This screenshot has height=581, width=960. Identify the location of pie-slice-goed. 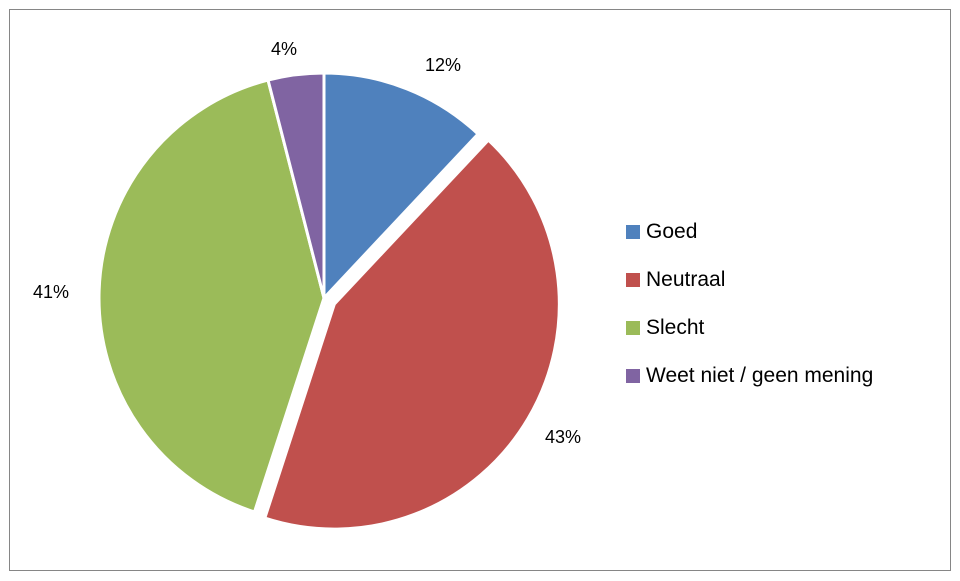
(401, 185).